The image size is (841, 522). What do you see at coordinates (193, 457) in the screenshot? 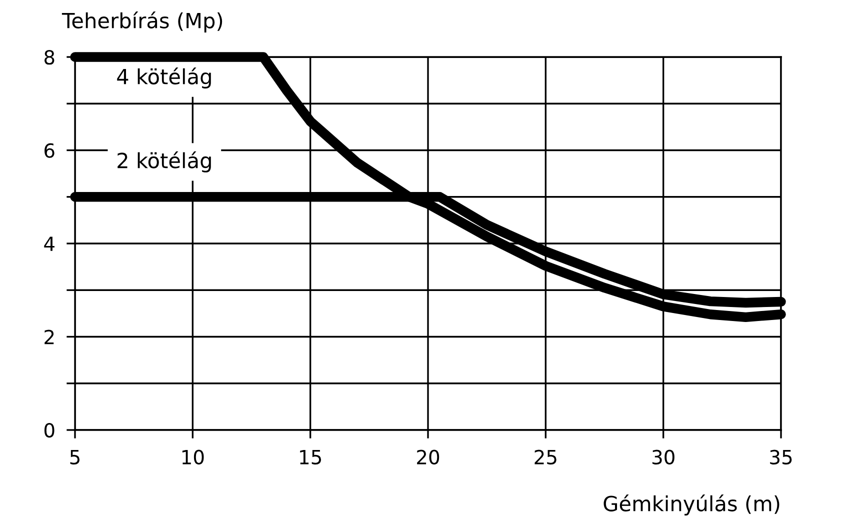
I see `x-tick-label: 10` at bounding box center [193, 457].